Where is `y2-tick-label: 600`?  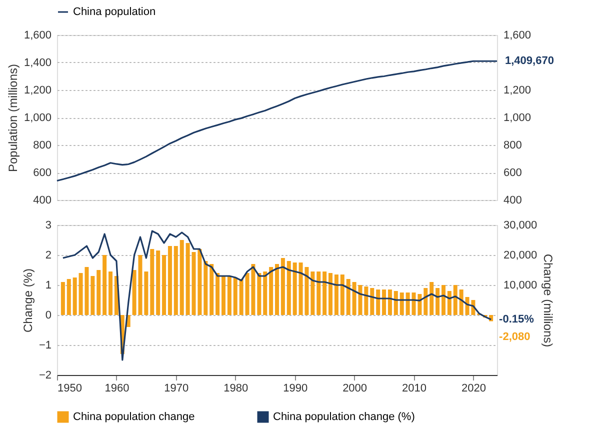
y2-tick-label: 600 is located at coordinates (513, 173).